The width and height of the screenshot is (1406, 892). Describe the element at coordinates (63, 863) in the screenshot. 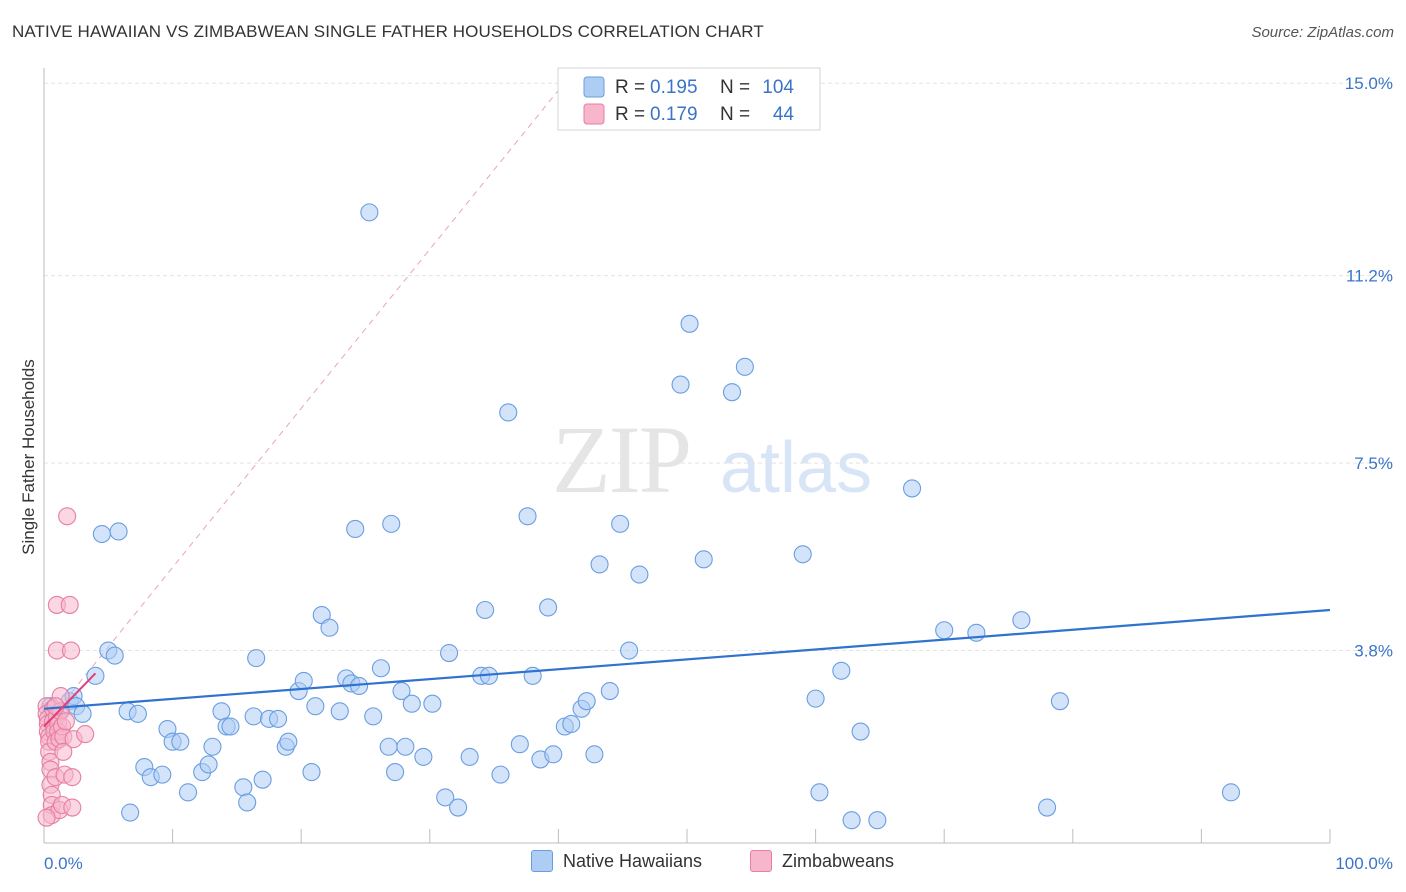

I see `x-tick-label-min: 0.0%` at that location.